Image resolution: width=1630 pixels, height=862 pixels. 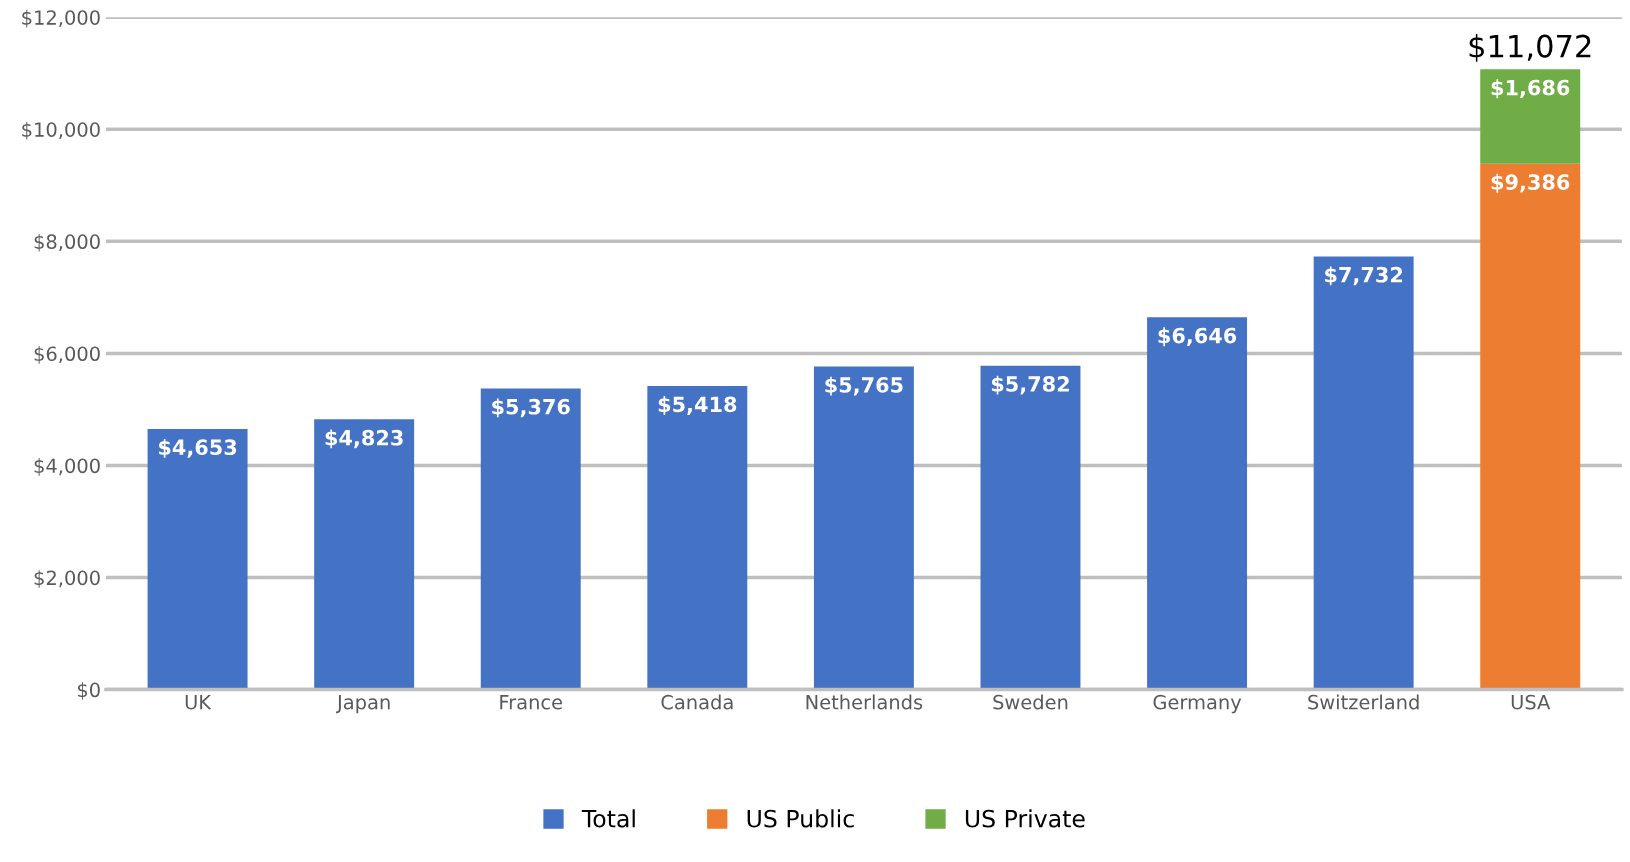 What do you see at coordinates (67, 242) in the screenshot?
I see `y-tick-label: $8,000` at bounding box center [67, 242].